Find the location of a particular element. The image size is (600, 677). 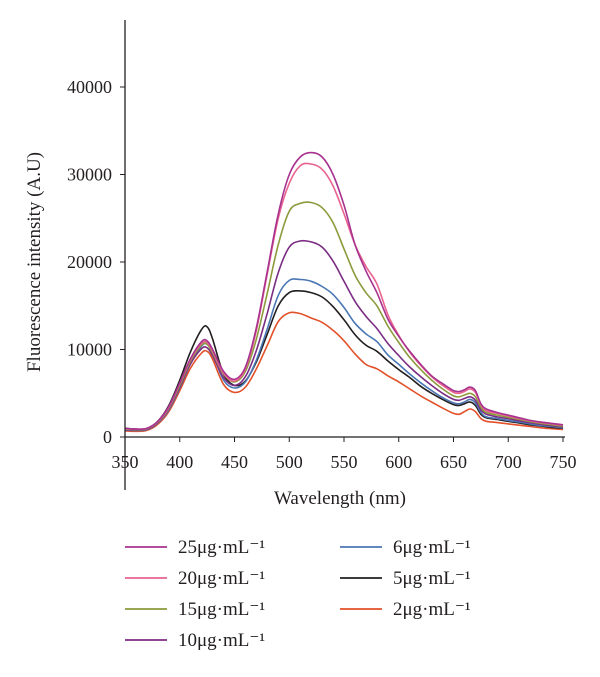

legend-label: 10μg·mL⁻¹ is located at coordinates (221, 640).